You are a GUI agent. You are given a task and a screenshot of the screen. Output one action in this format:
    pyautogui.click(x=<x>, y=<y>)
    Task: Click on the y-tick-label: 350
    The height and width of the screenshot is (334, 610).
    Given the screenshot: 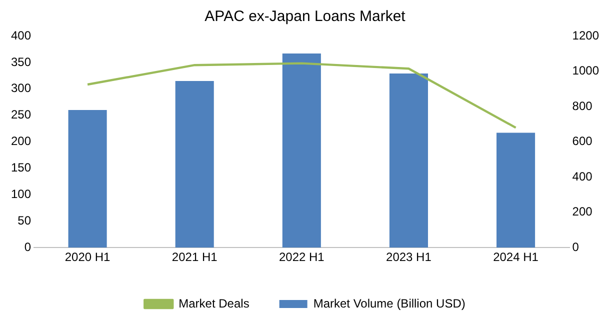 What is the action you would take?
    pyautogui.click(x=21, y=61)
    